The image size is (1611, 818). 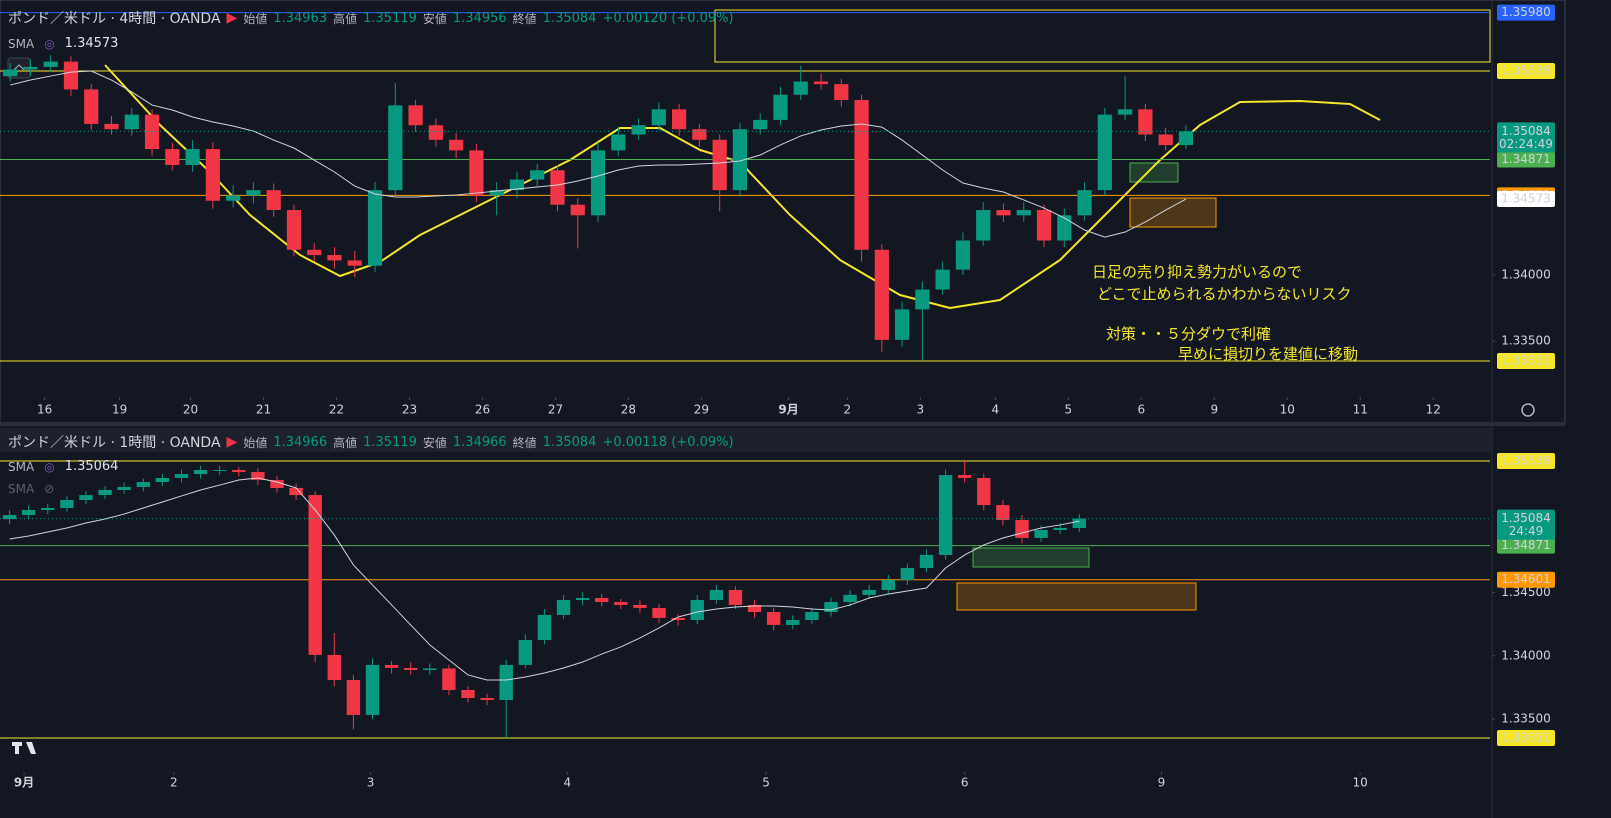 What do you see at coordinates (1214, 410) in the screenshot?
I see `x-tick-label: 9` at bounding box center [1214, 410].